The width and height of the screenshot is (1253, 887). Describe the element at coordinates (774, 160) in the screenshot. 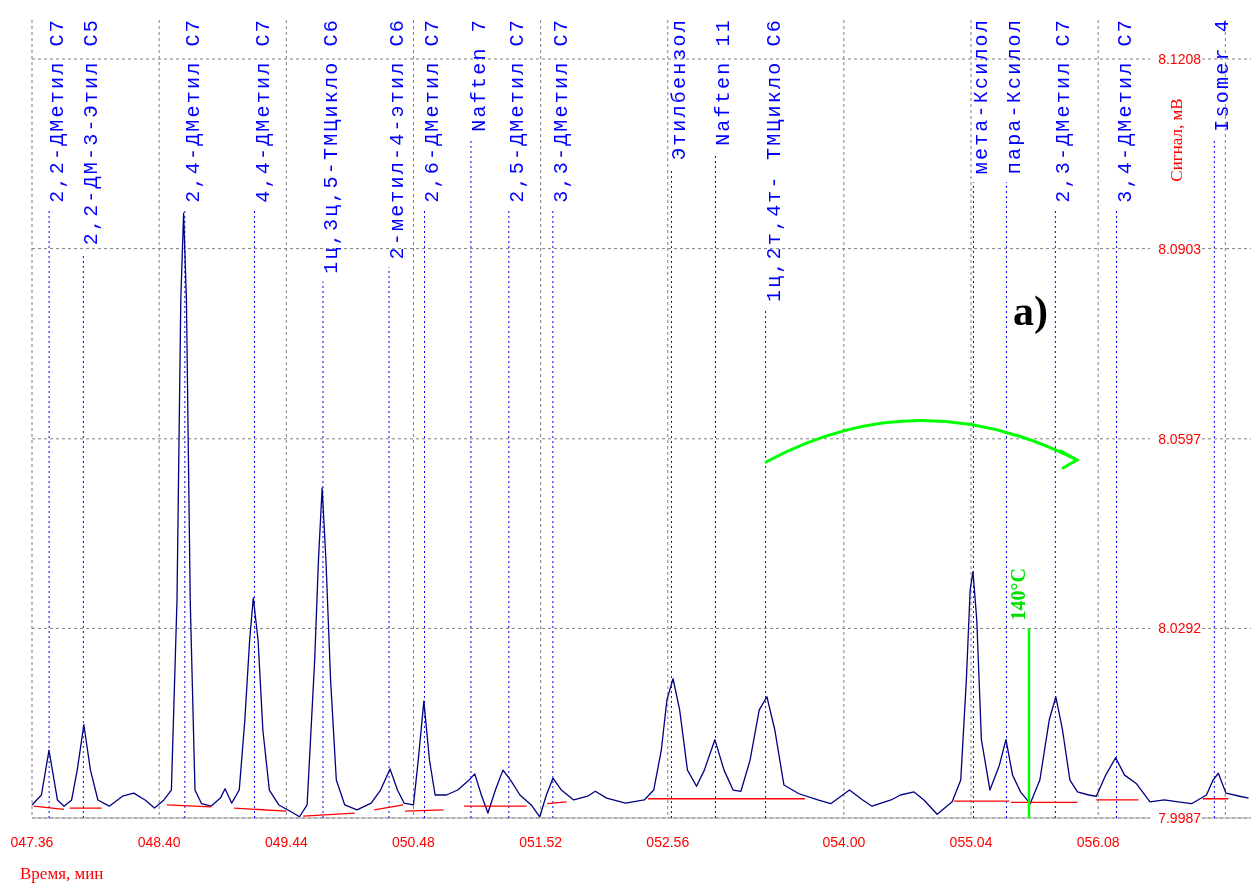

I see `ref-line-label: 1ц,2т,4т- ТМЦикло С6` at that location.